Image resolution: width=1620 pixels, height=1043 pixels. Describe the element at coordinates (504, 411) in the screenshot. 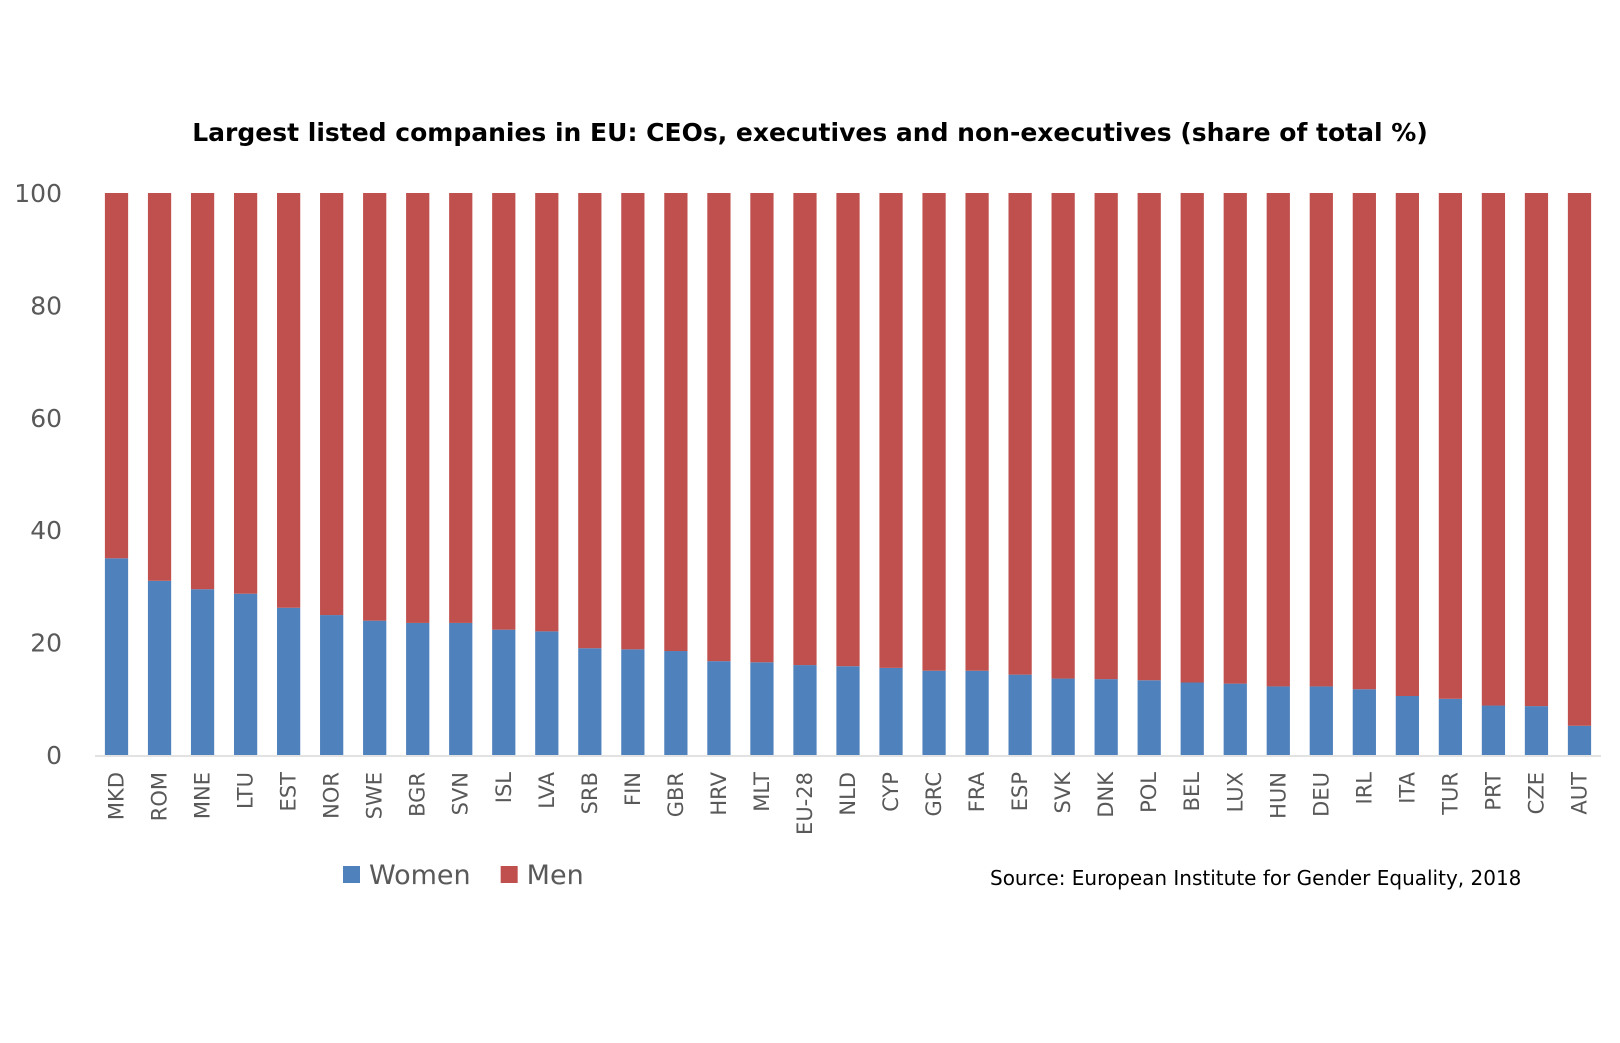

I see `bar-men-isl` at that location.